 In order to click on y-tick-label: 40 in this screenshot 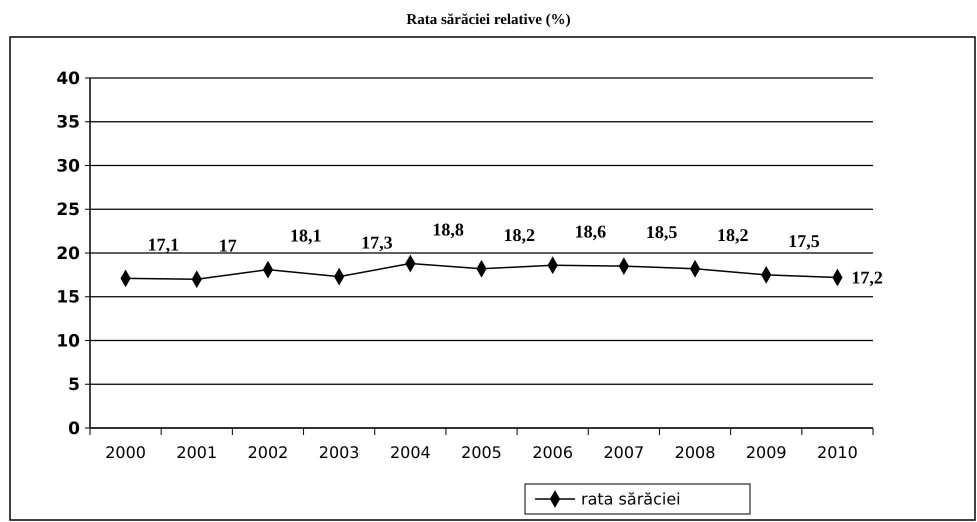, I will do `click(68, 78)`.